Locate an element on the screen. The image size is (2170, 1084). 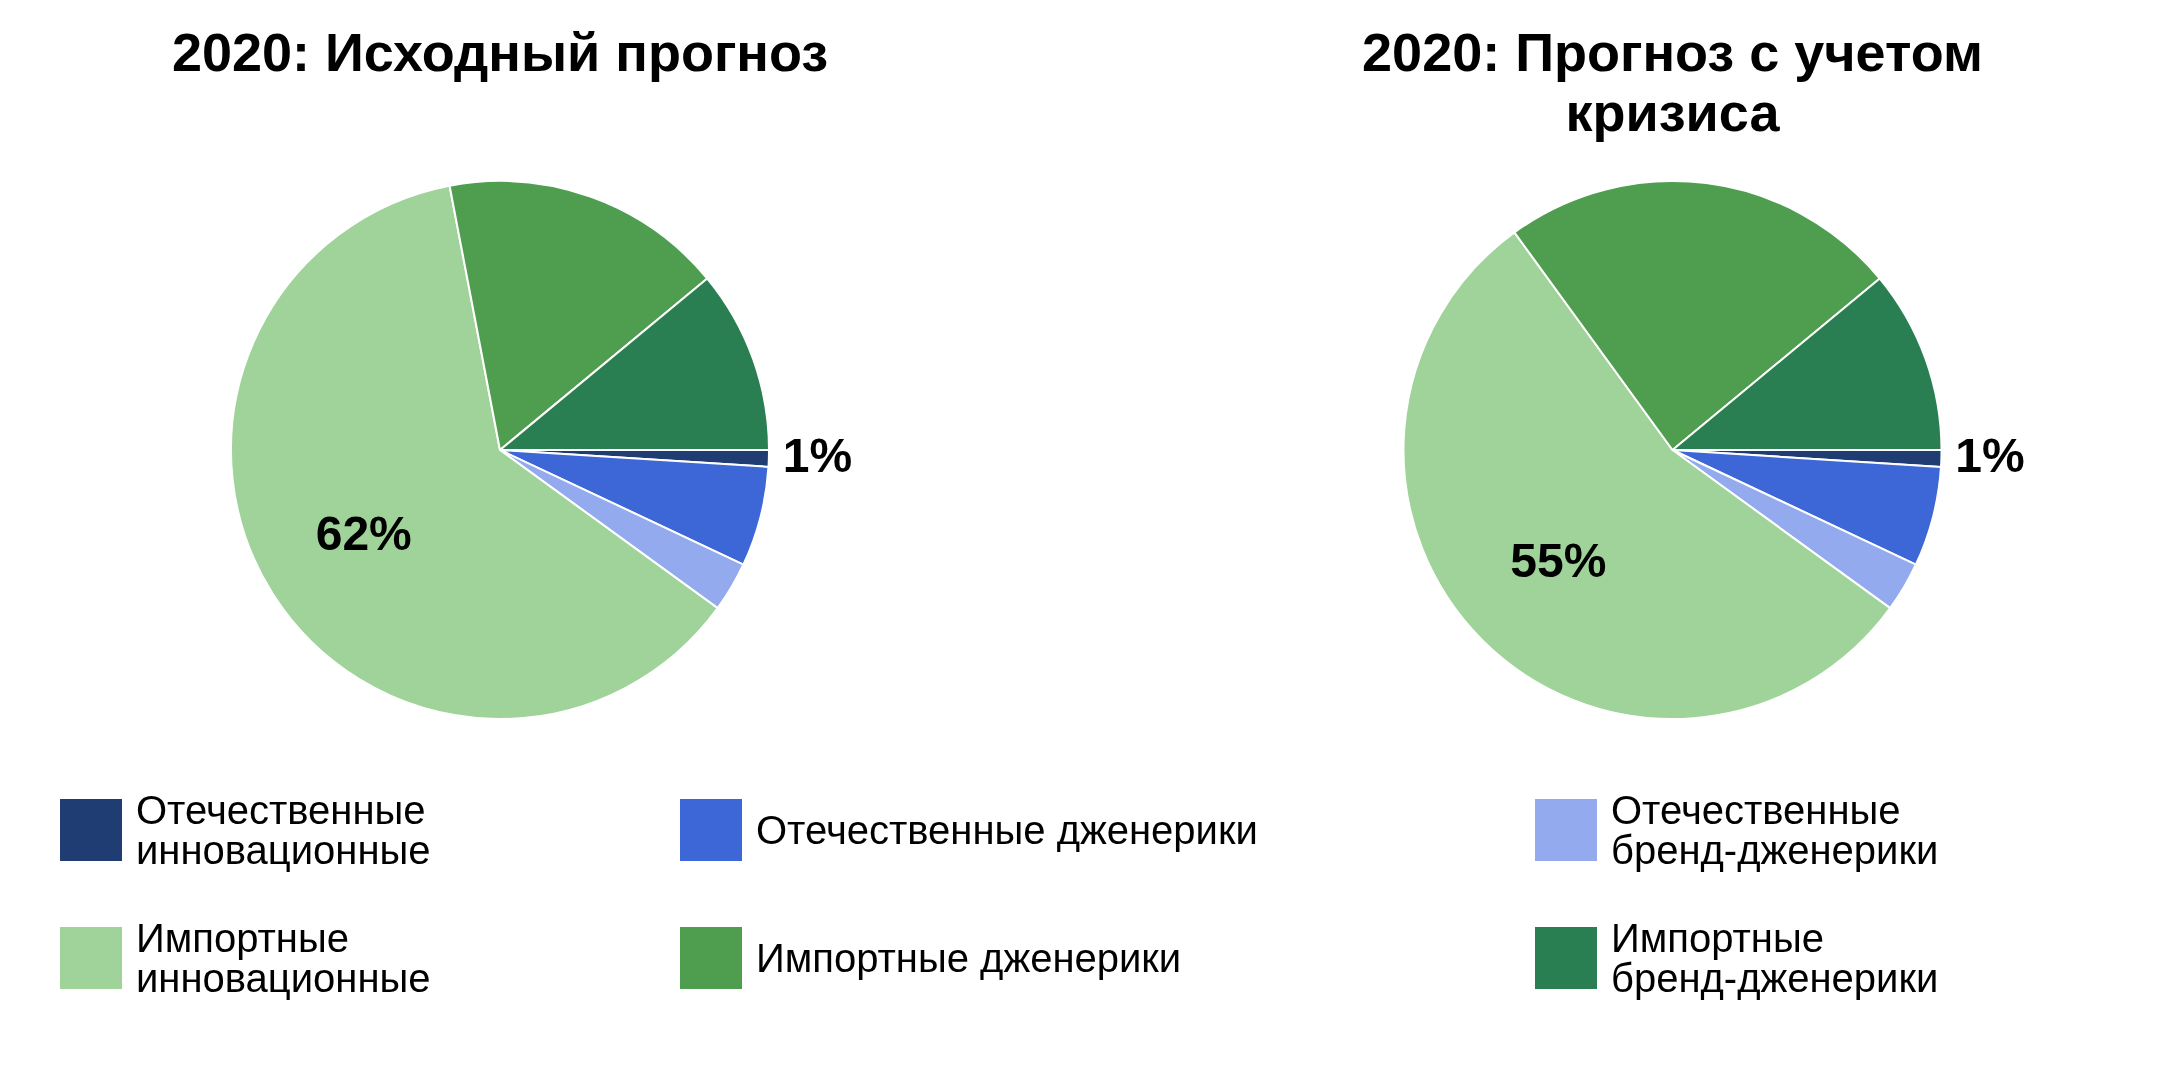
legend-label: Отечественные дженерики is located at coordinates (1007, 830).